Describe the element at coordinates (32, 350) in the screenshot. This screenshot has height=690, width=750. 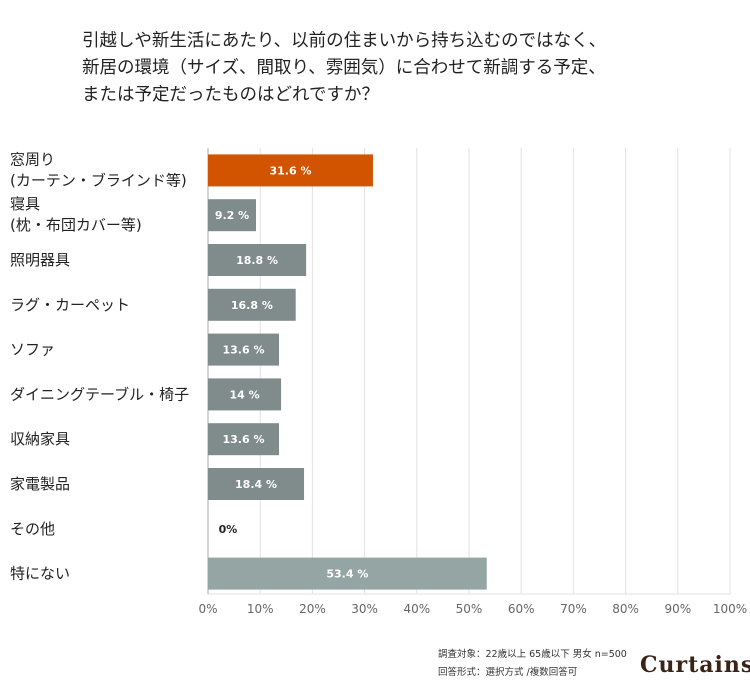
I see `category-label: ソファ` at that location.